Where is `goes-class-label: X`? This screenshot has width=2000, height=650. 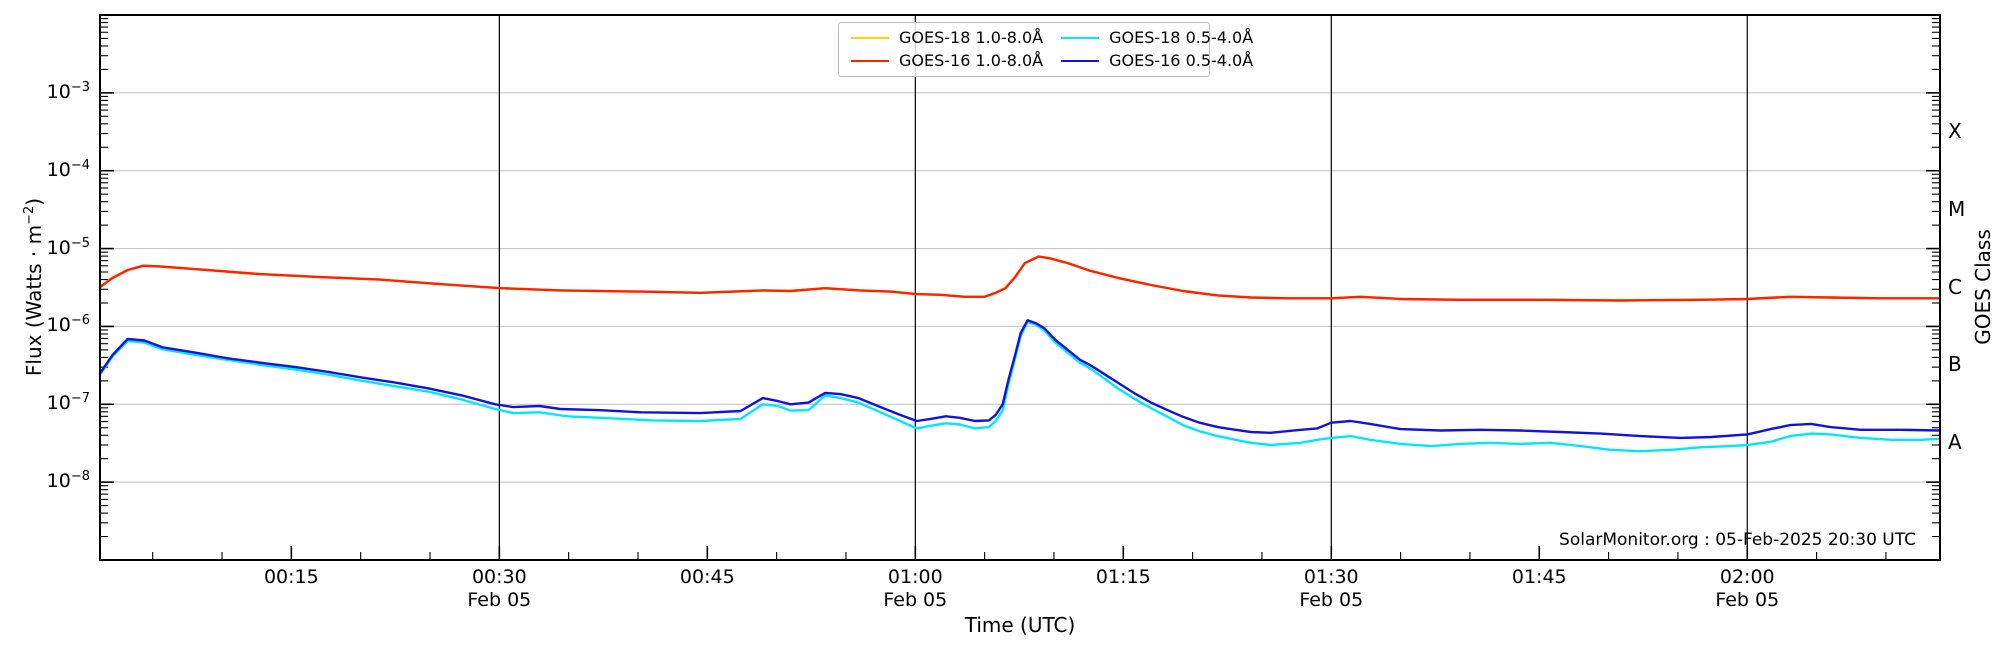 goes-class-label: X is located at coordinates (1955, 130).